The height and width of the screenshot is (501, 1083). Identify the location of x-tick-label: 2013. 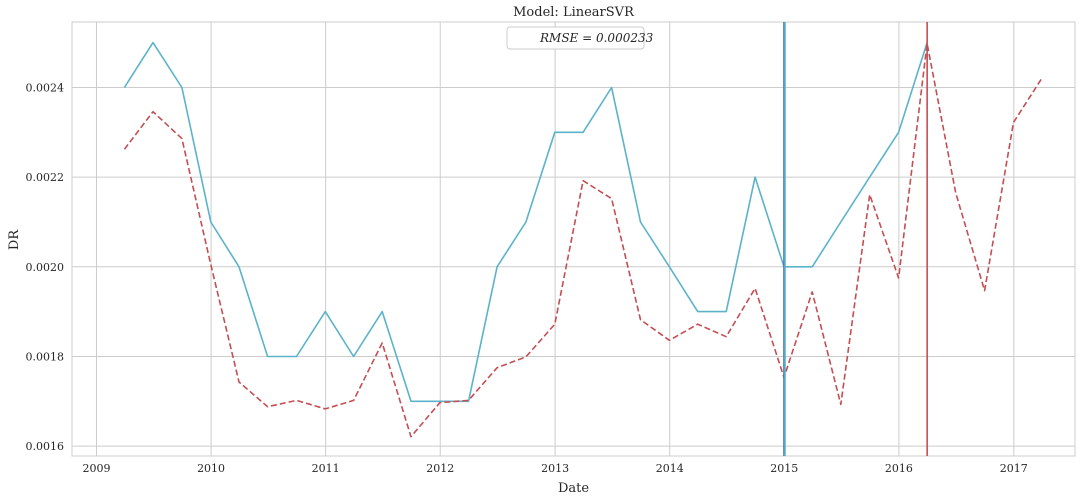
(555, 468).